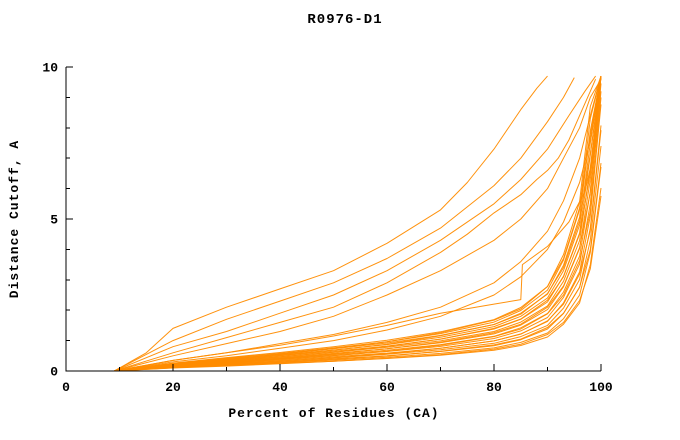  I want to click on y-tick-label: 10, so click(50, 68).